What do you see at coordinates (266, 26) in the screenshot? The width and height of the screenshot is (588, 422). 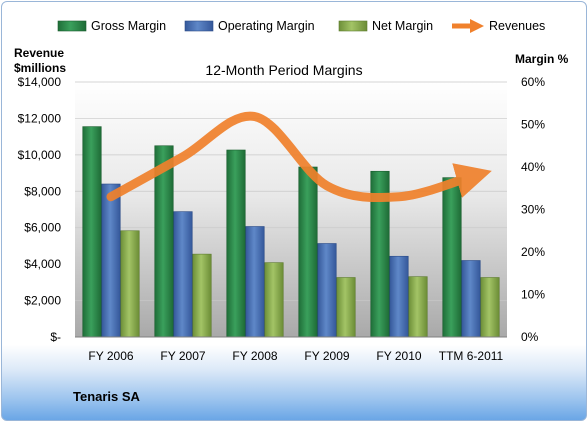 I see `legend-label-operating: Operating Margin` at bounding box center [266, 26].